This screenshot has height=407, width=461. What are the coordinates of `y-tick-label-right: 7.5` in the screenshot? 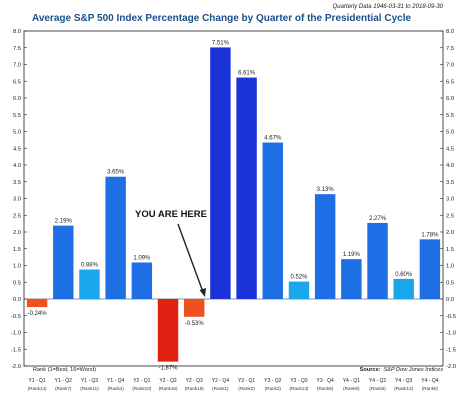 It's located at (450, 49).